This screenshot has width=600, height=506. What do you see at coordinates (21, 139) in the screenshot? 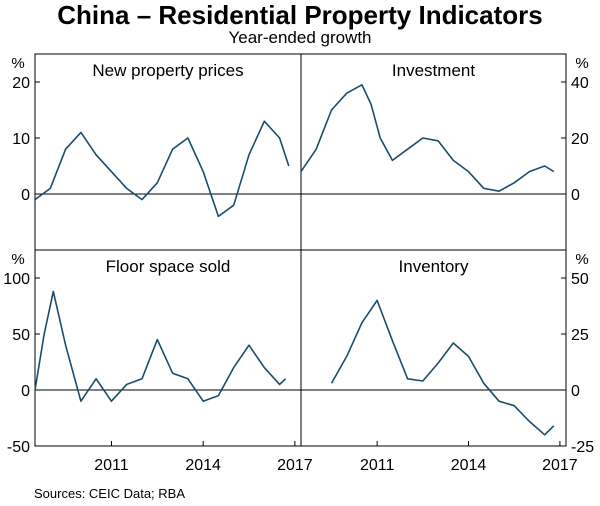
I see `y-tick-label: 10` at bounding box center [21, 139].